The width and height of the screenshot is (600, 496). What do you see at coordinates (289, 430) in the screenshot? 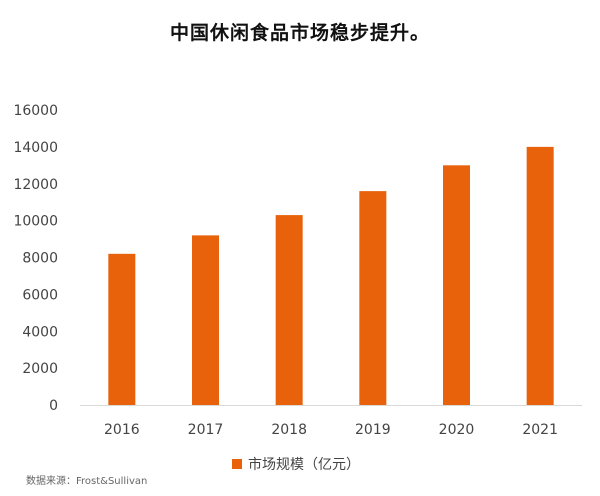
I see `x-tick-label: 2018` at bounding box center [289, 430].